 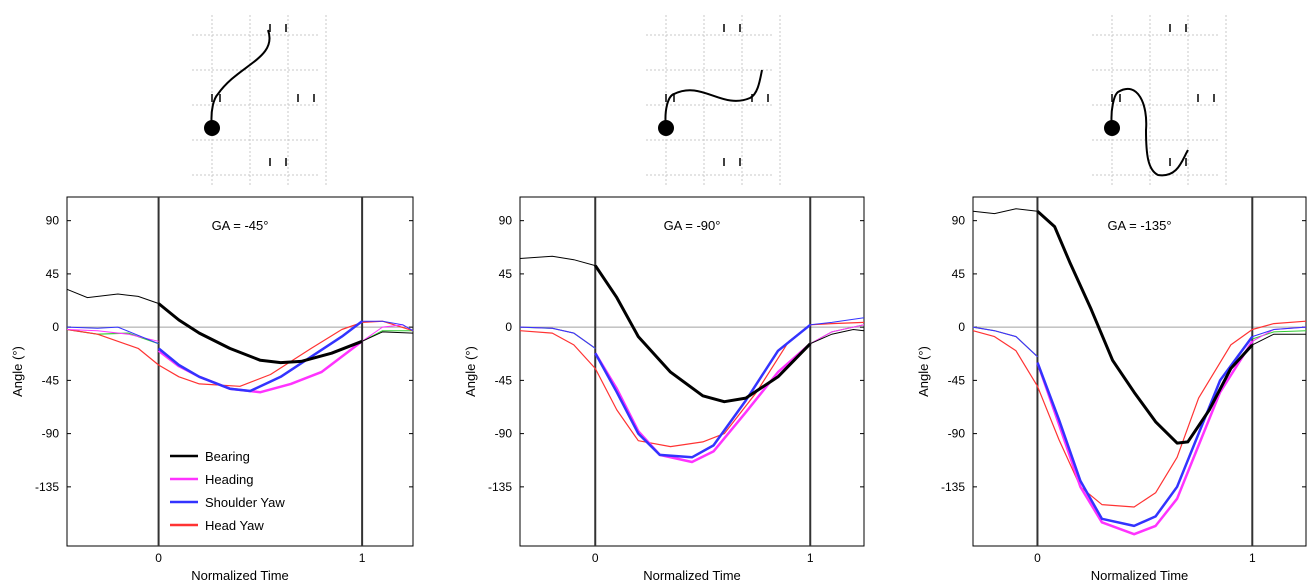 I want to click on chart-title: GA = -90°, so click(x=692, y=225).